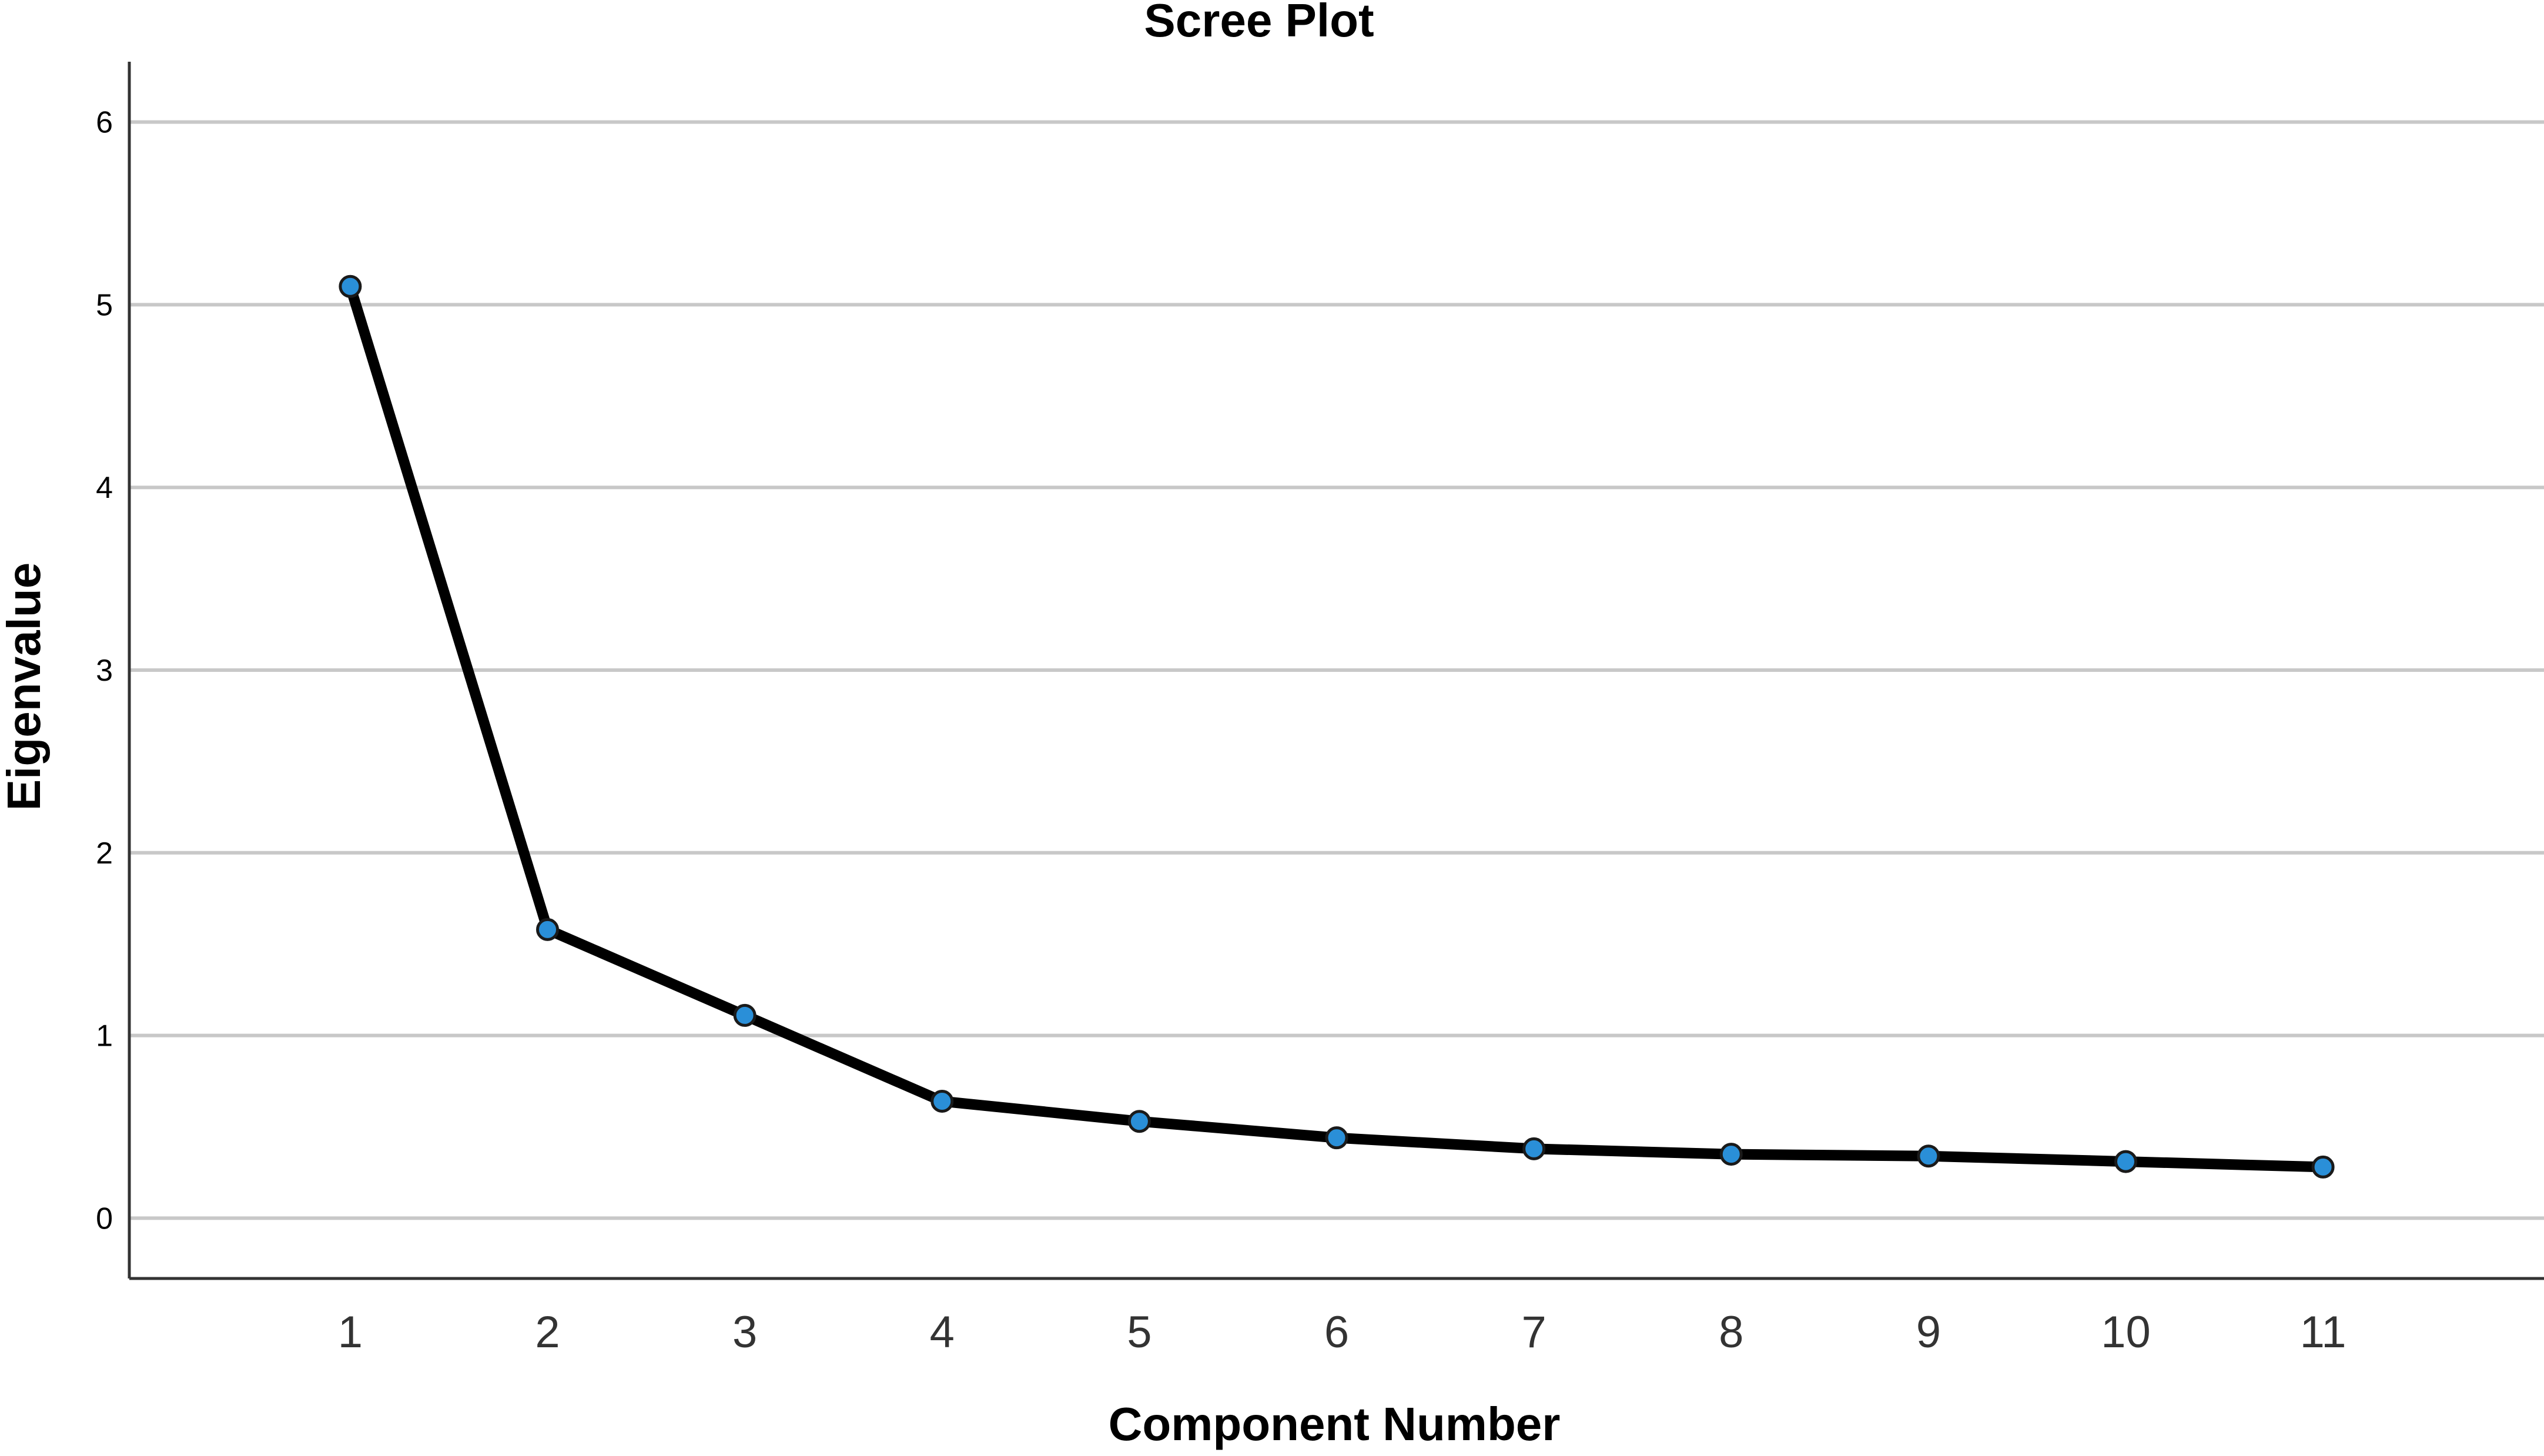  I want to click on x-axis-label: Component Number, so click(1335, 1424).